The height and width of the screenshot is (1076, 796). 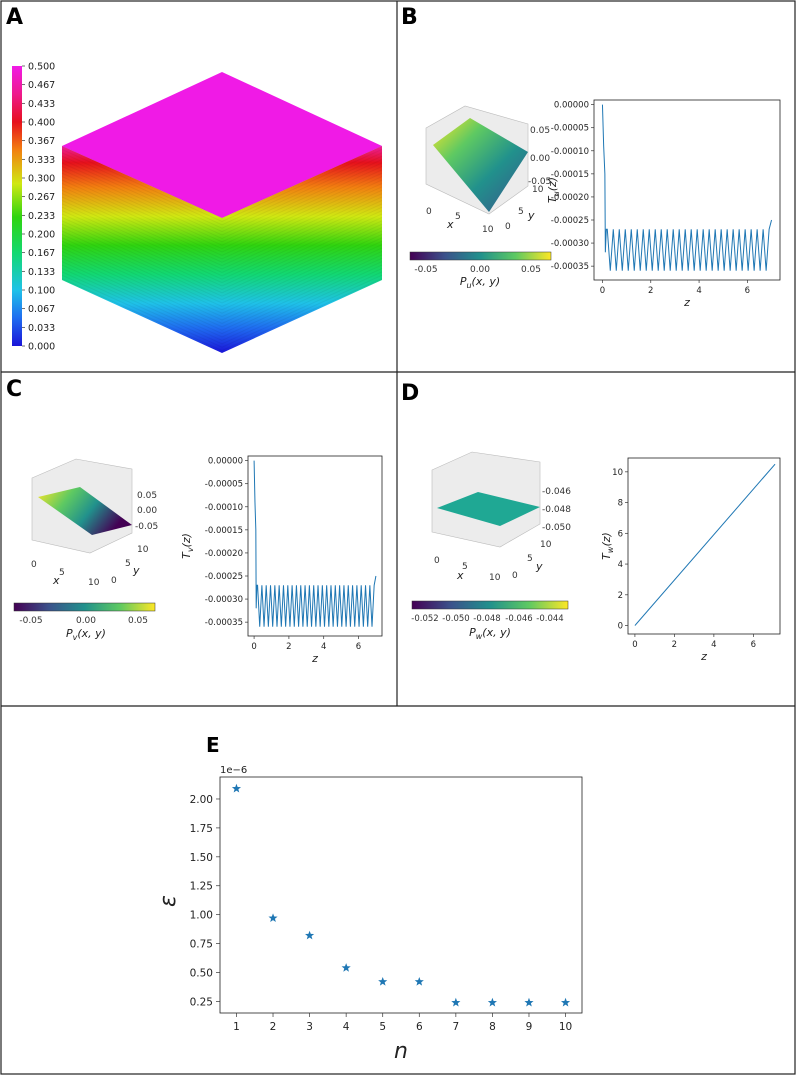 What do you see at coordinates (168, 901) in the screenshot?
I see `y-axis-label: ε` at bounding box center [168, 901].